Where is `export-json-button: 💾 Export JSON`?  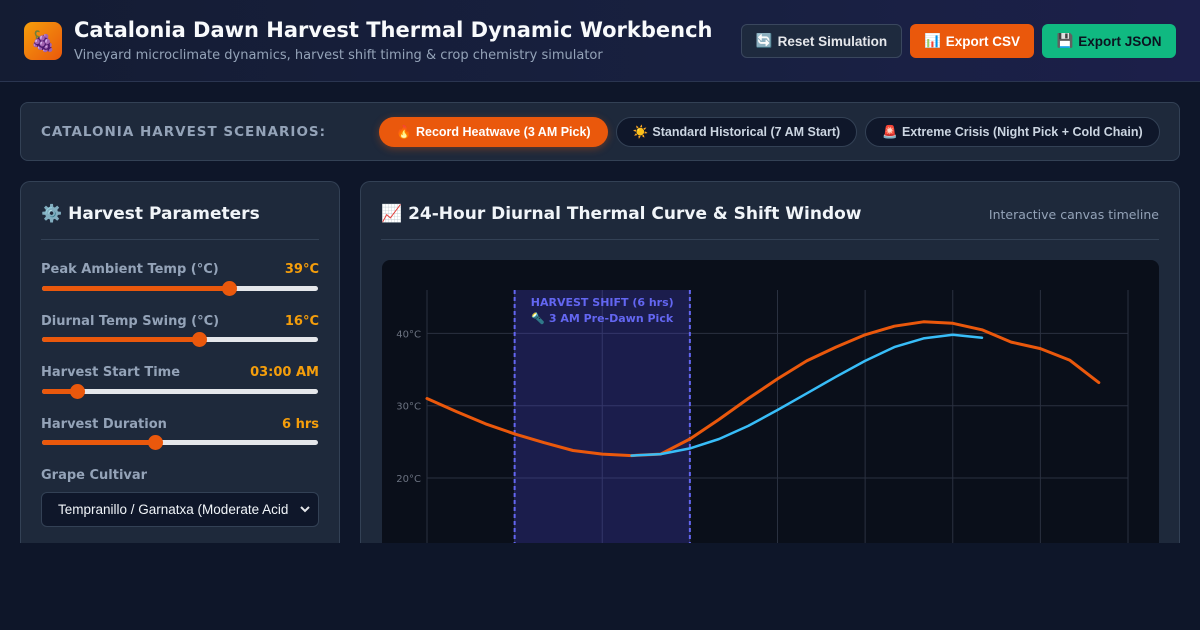
export-json-button: 💾 Export JSON is located at coordinates (1109, 41).